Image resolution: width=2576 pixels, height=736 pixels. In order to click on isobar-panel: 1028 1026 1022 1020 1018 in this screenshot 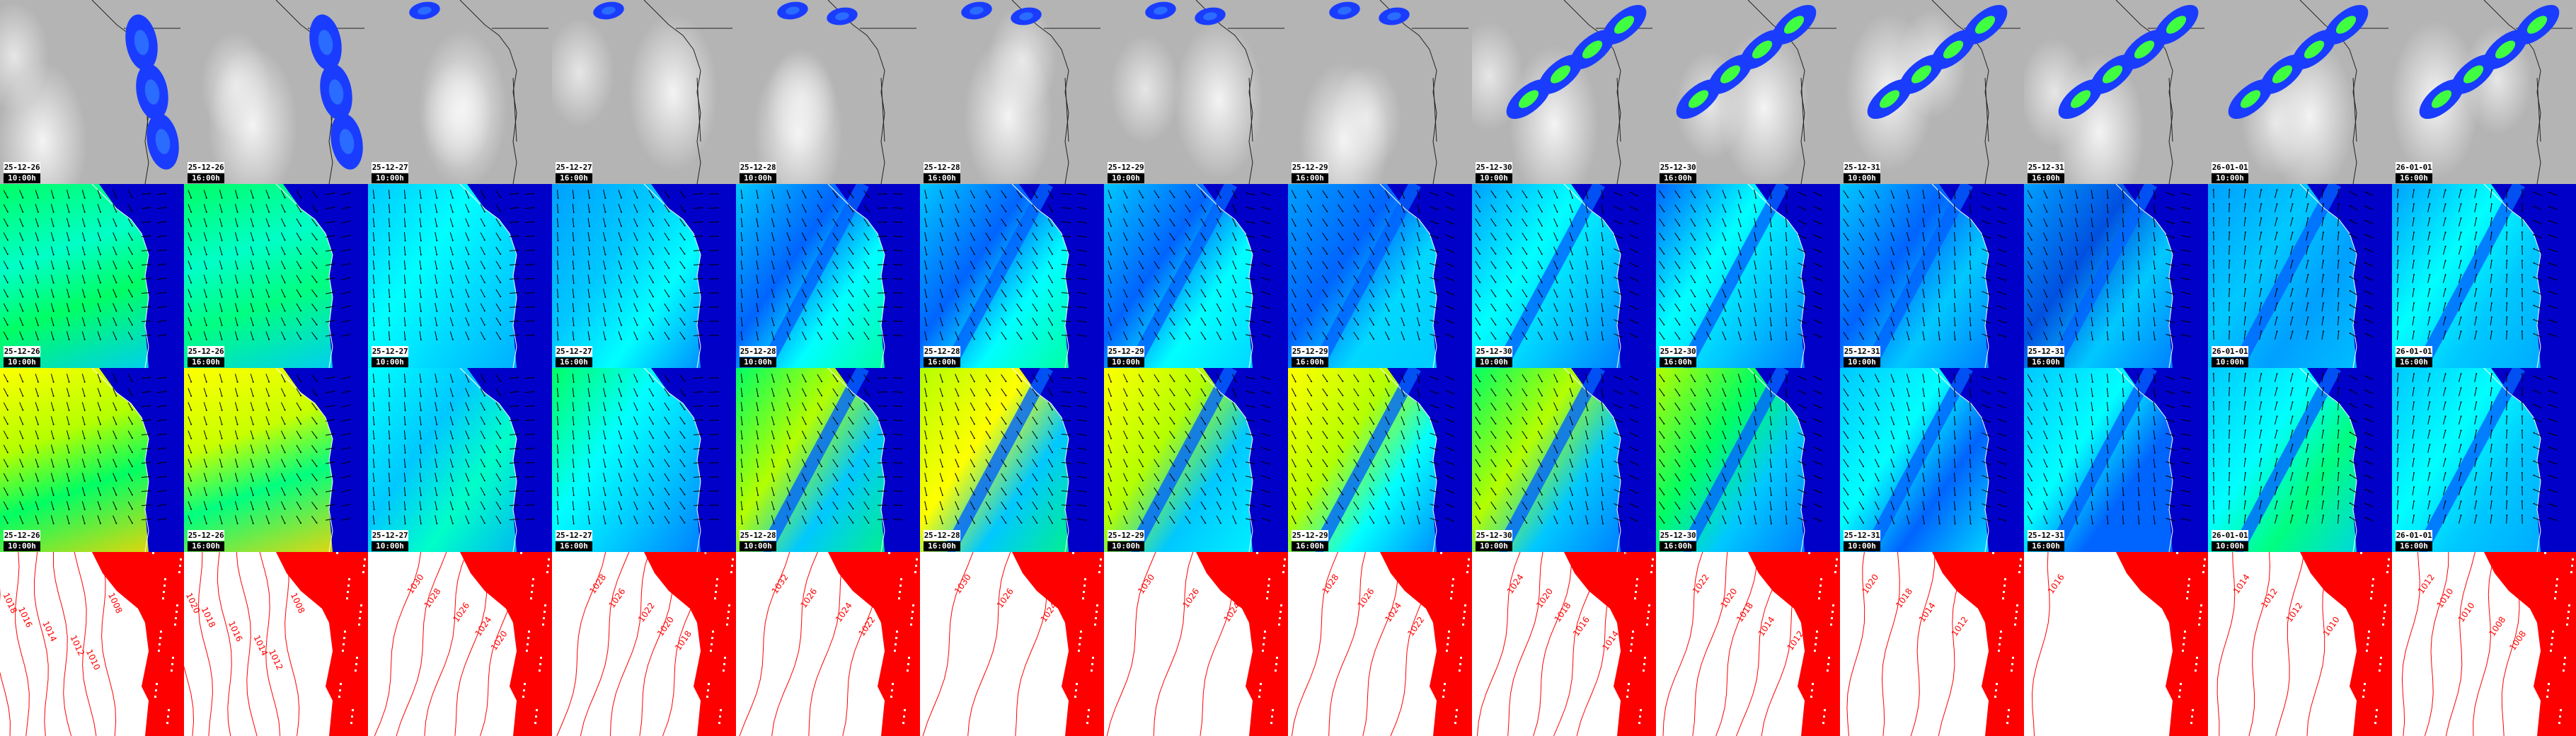, I will do `click(644, 644)`.